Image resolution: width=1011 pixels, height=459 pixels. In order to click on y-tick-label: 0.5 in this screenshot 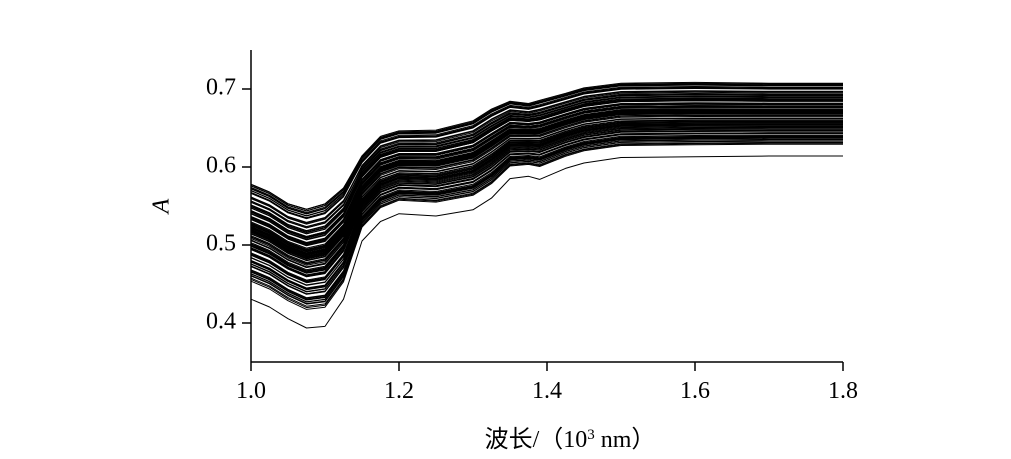, I will do `click(221, 244)`.